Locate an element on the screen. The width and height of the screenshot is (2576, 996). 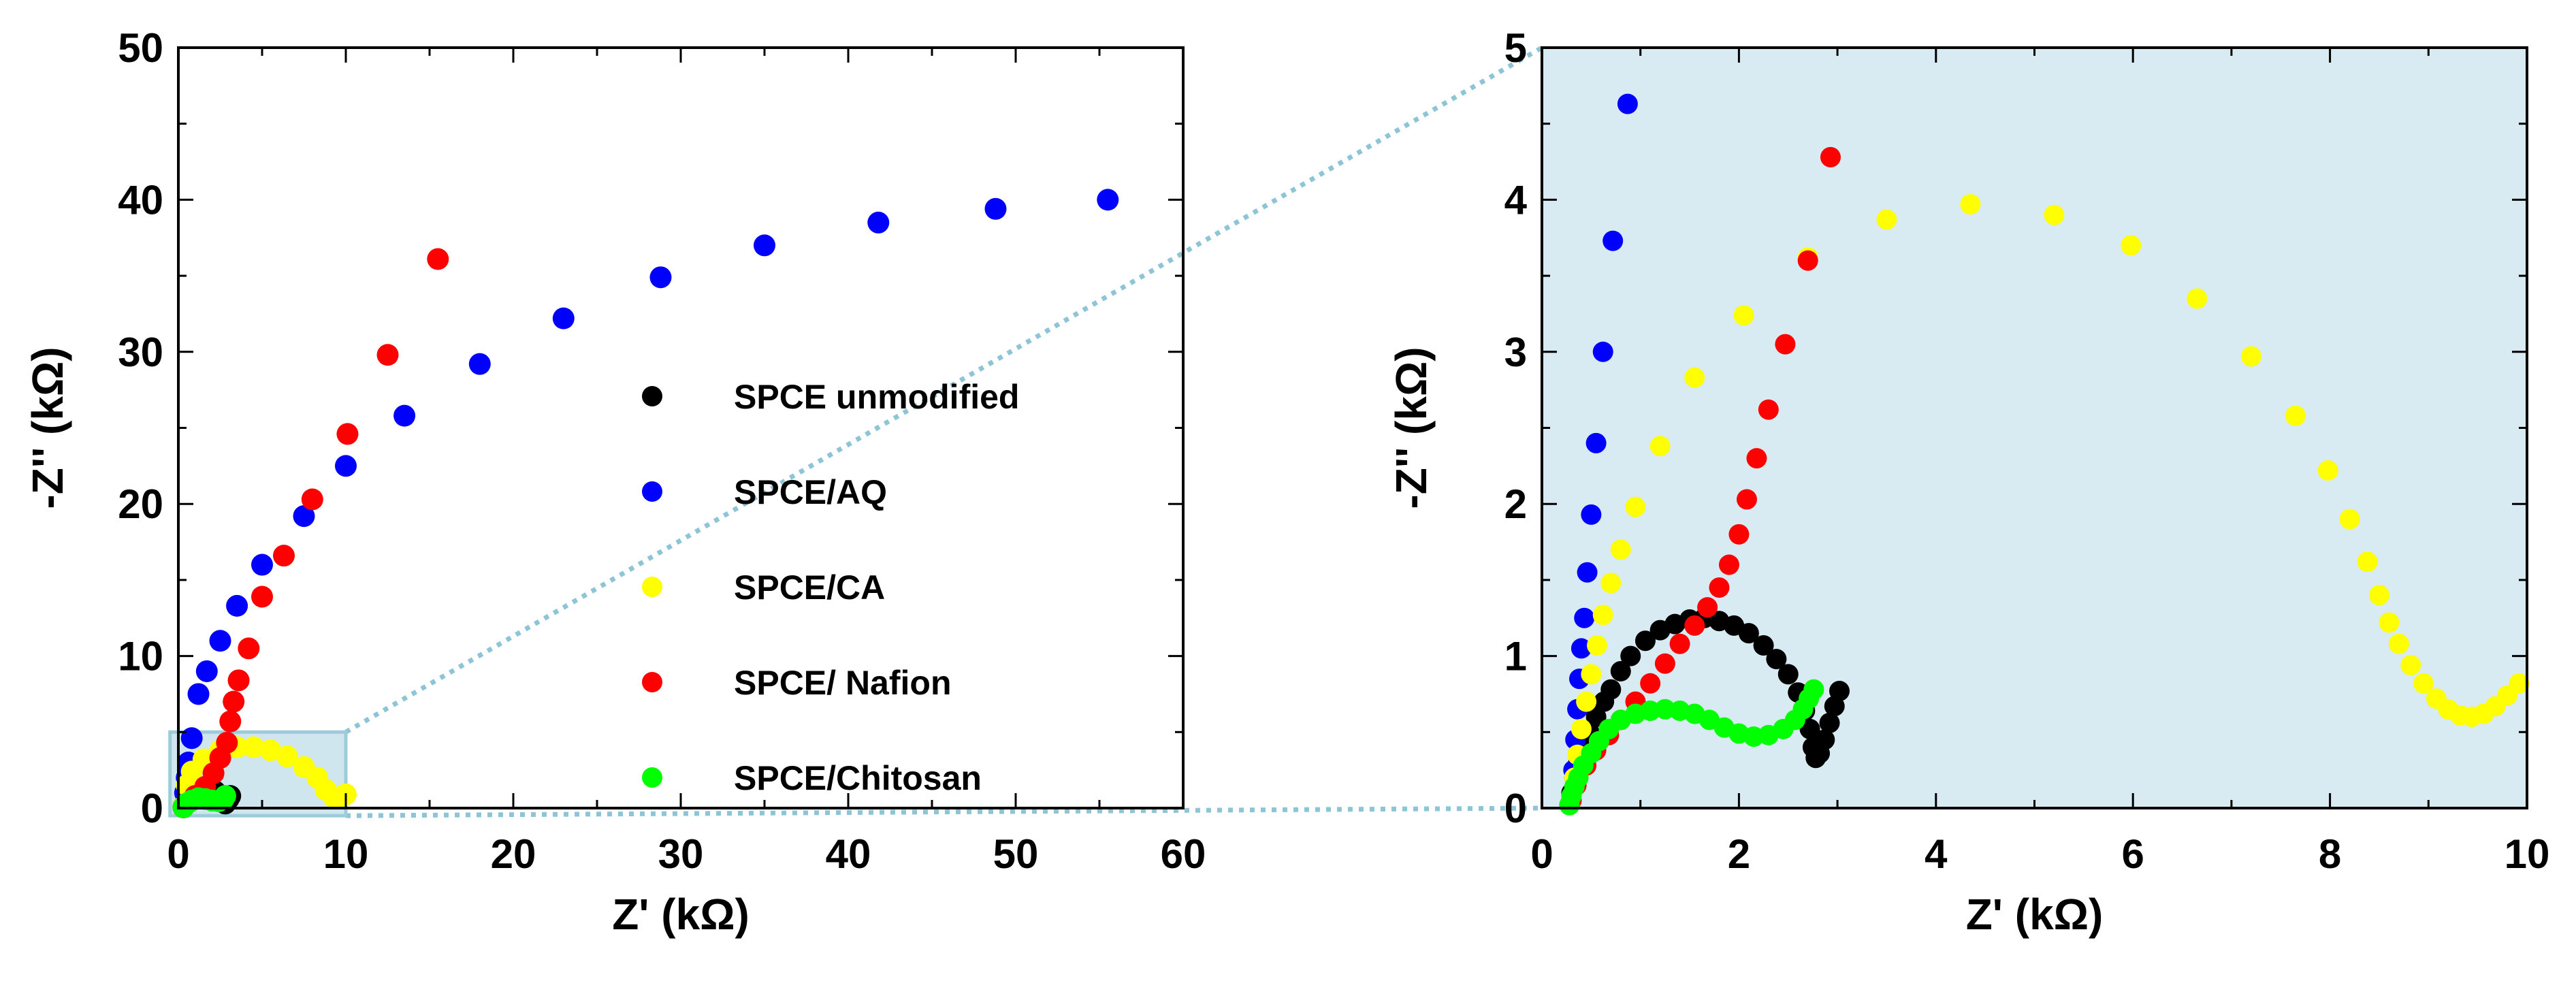
legend-label: SPCE/Chitosan is located at coordinates (858, 778).